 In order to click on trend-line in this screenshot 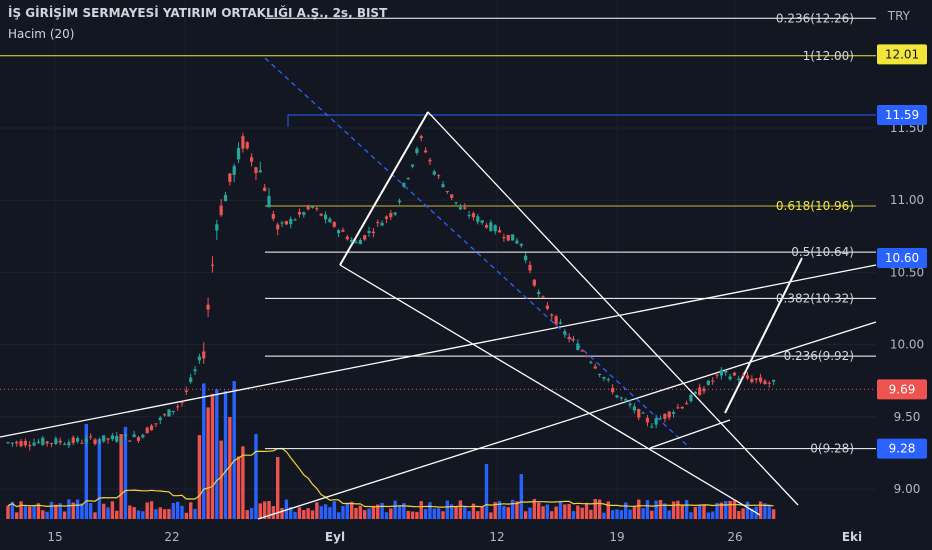, I will do `click(384, 188)`.